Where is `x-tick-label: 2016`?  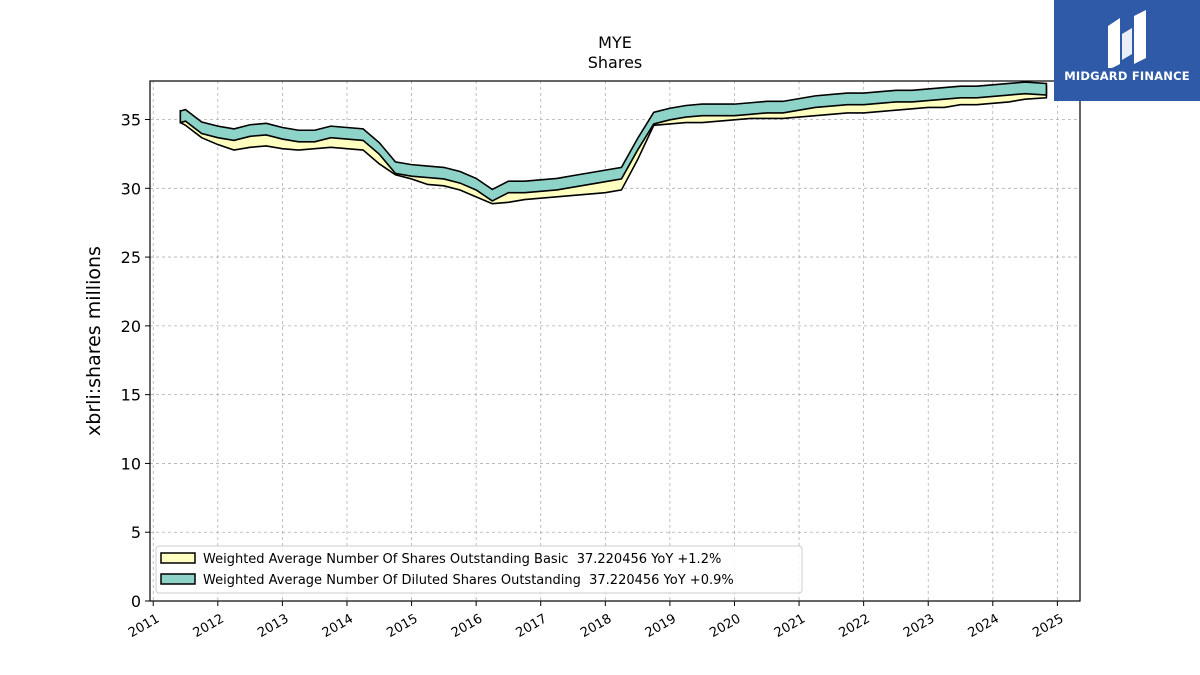 x-tick-label: 2016 is located at coordinates (467, 626).